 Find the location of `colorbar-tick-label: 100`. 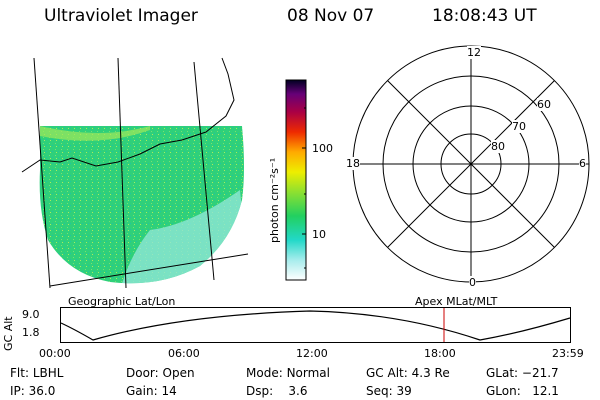

colorbar-tick-label: 100 is located at coordinates (322, 148).